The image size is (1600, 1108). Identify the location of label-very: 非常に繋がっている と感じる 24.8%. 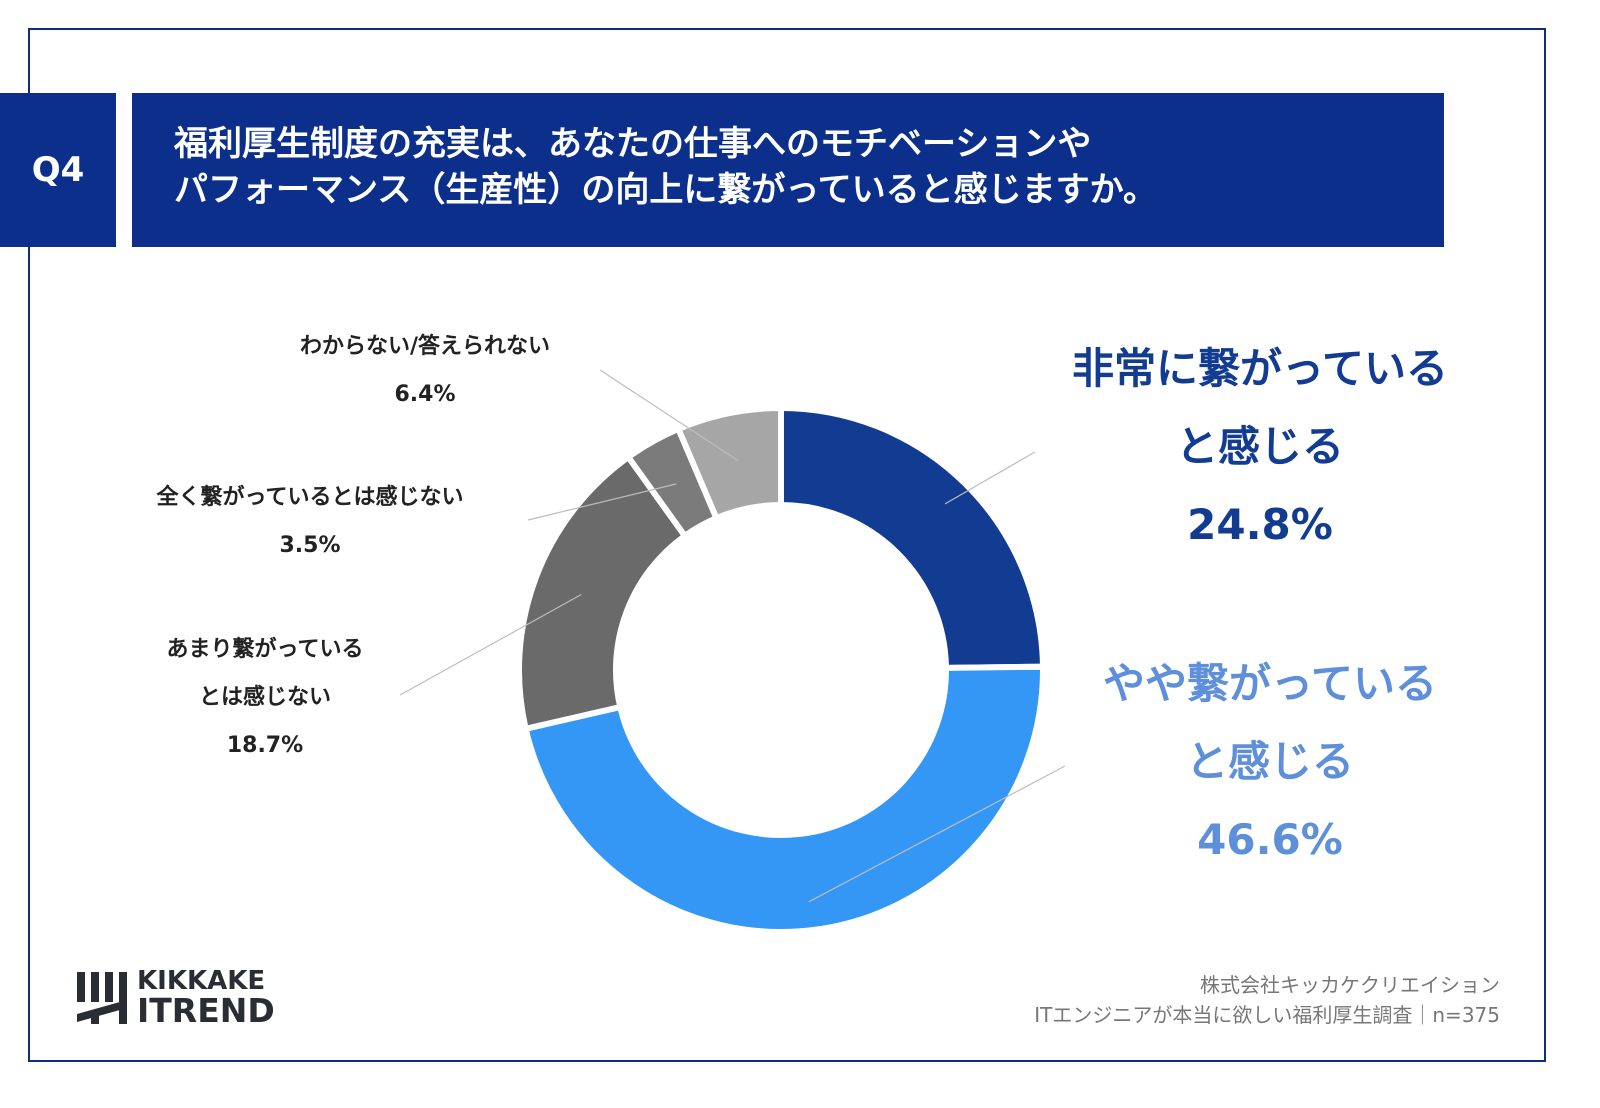
(1260, 447).